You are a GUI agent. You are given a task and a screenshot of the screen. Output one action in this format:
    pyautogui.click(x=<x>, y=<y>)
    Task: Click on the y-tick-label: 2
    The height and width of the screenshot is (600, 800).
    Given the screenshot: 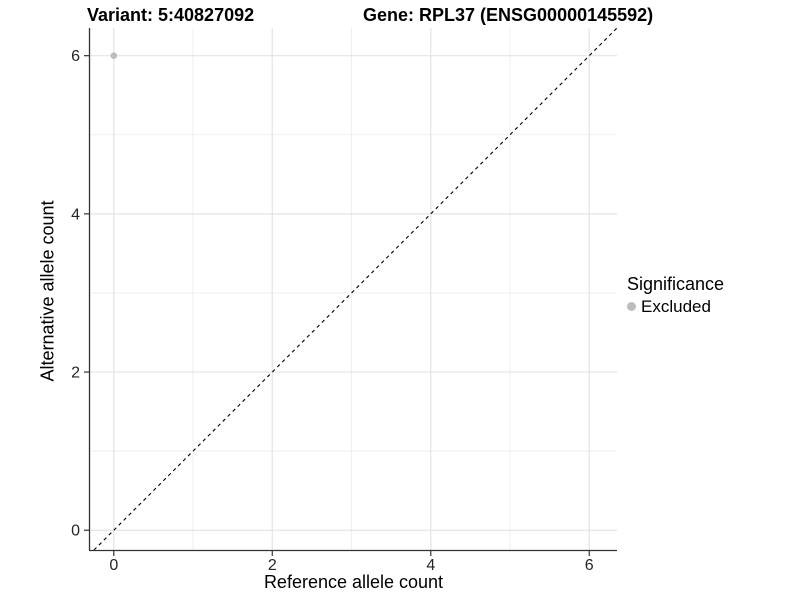 What is the action you would take?
    pyautogui.click(x=75, y=373)
    